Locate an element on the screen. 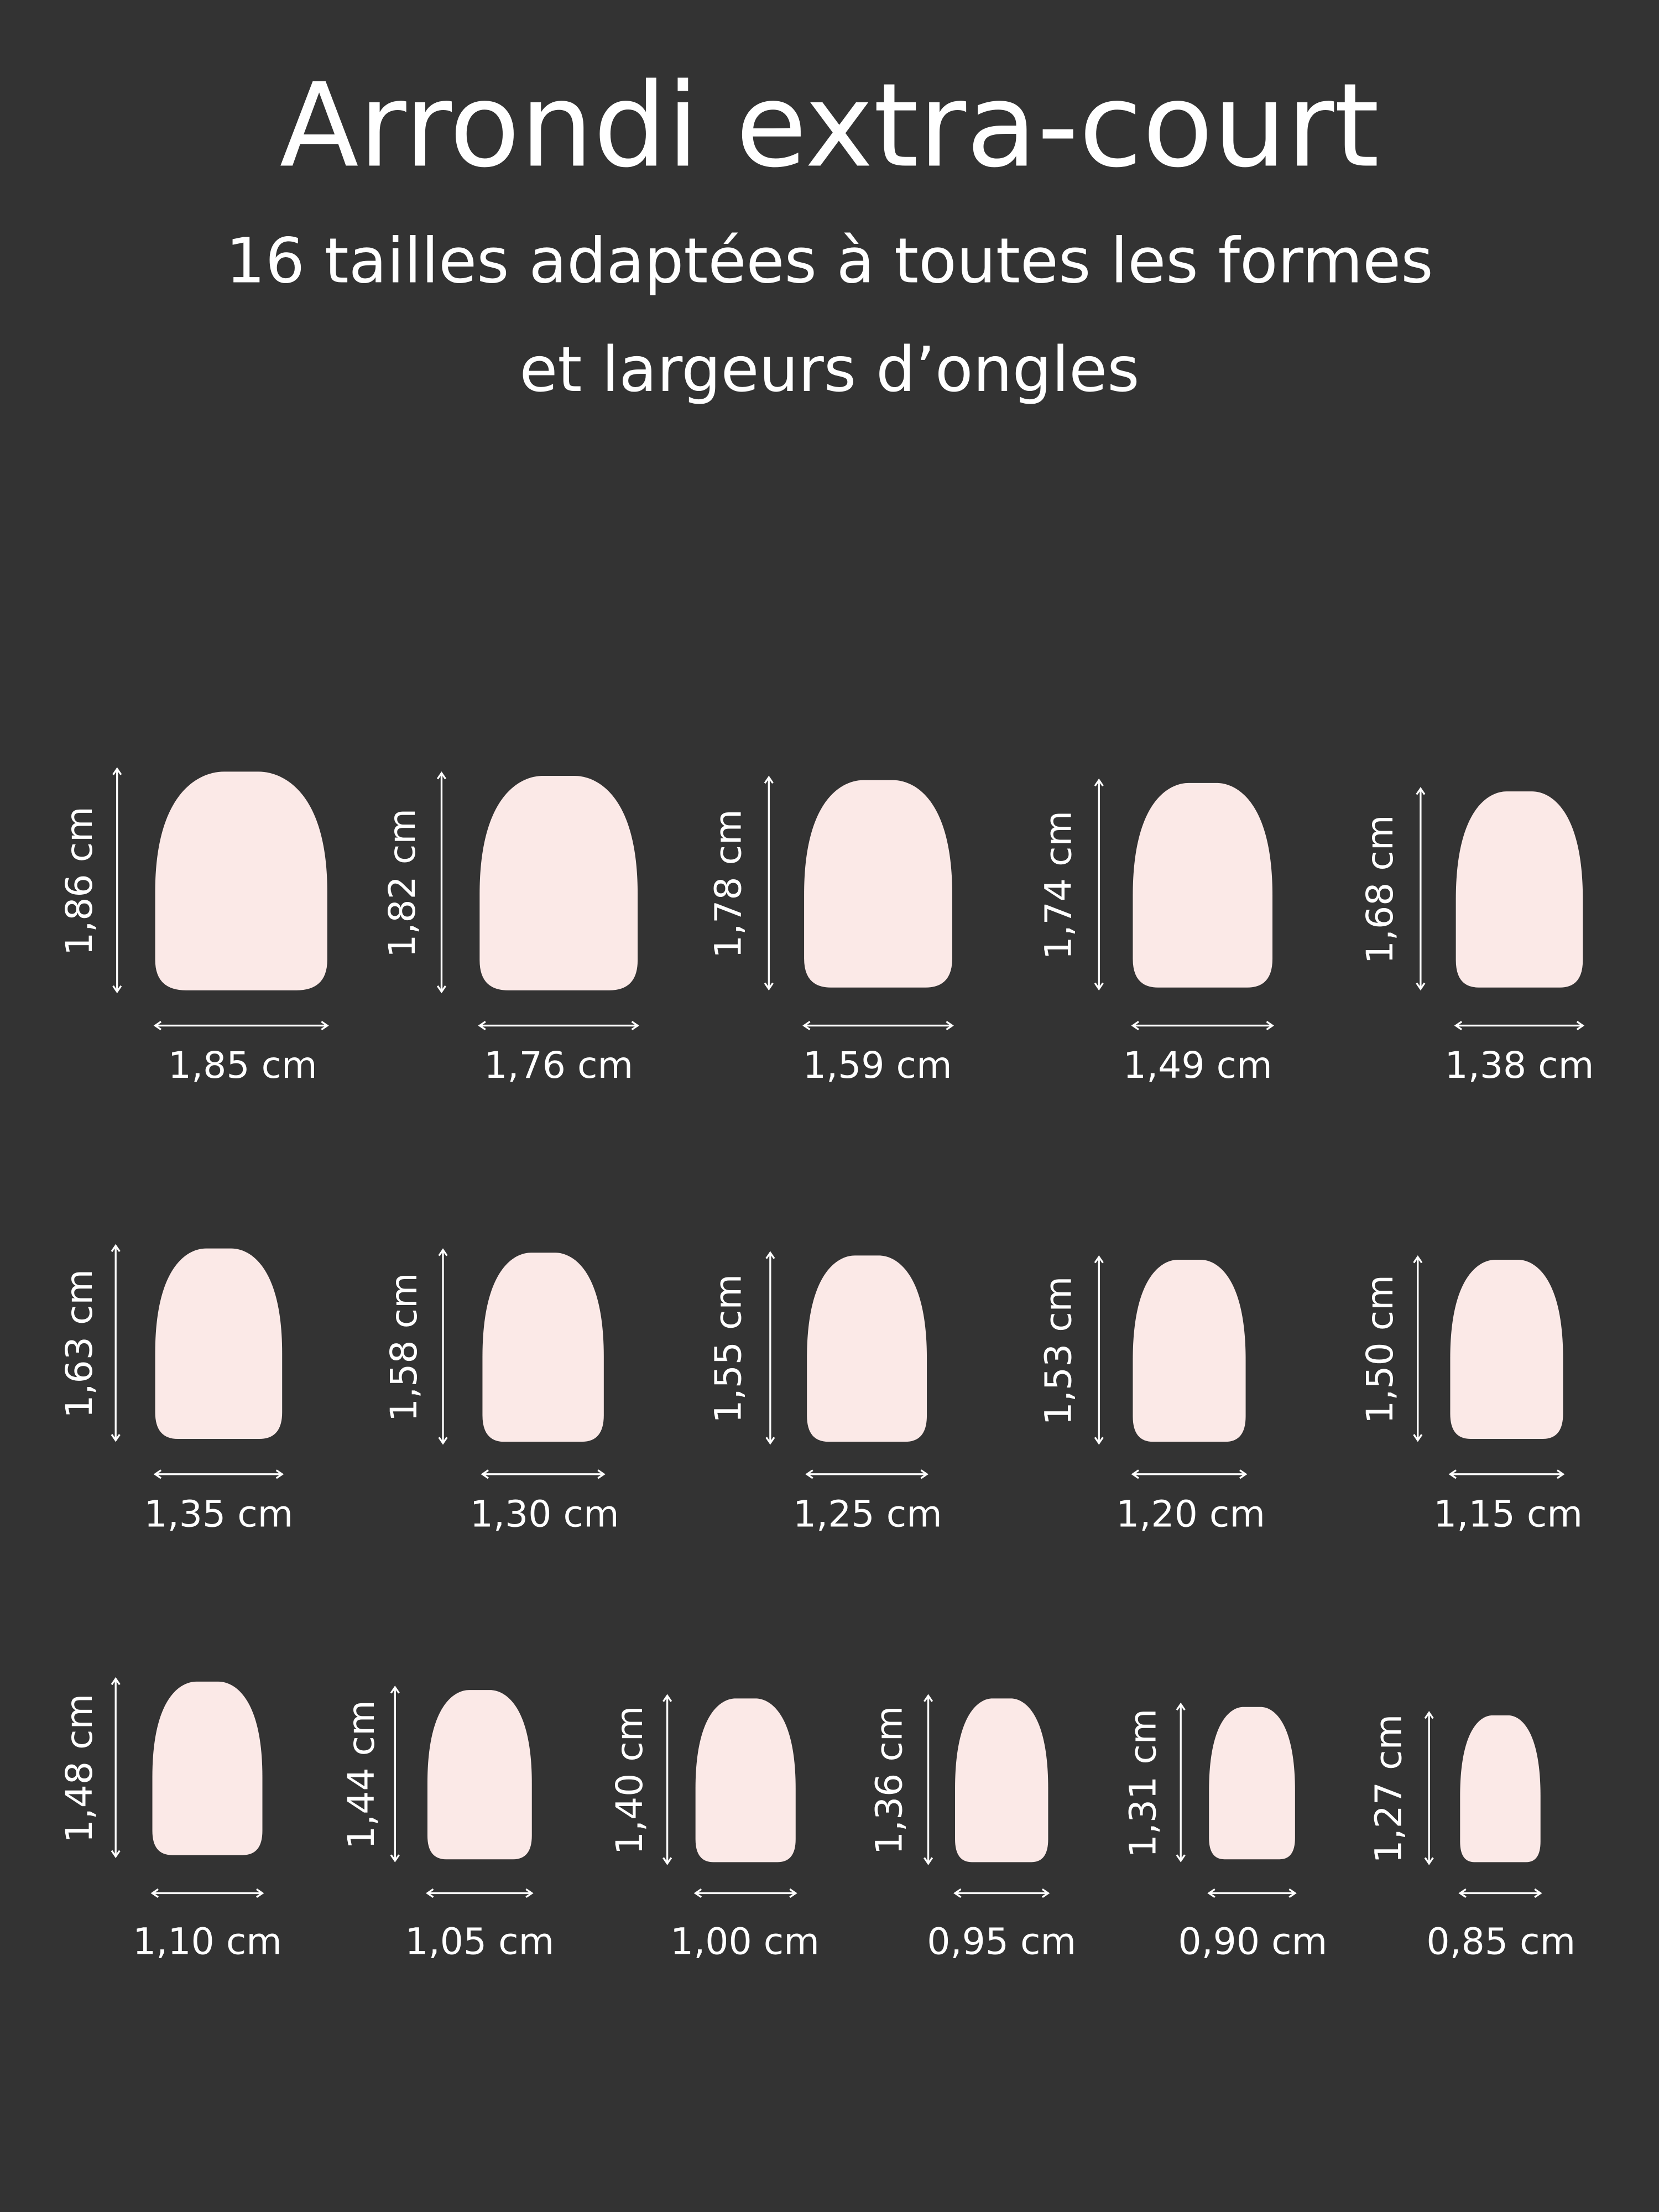  width-label: 1,00 cm is located at coordinates (745, 1941).